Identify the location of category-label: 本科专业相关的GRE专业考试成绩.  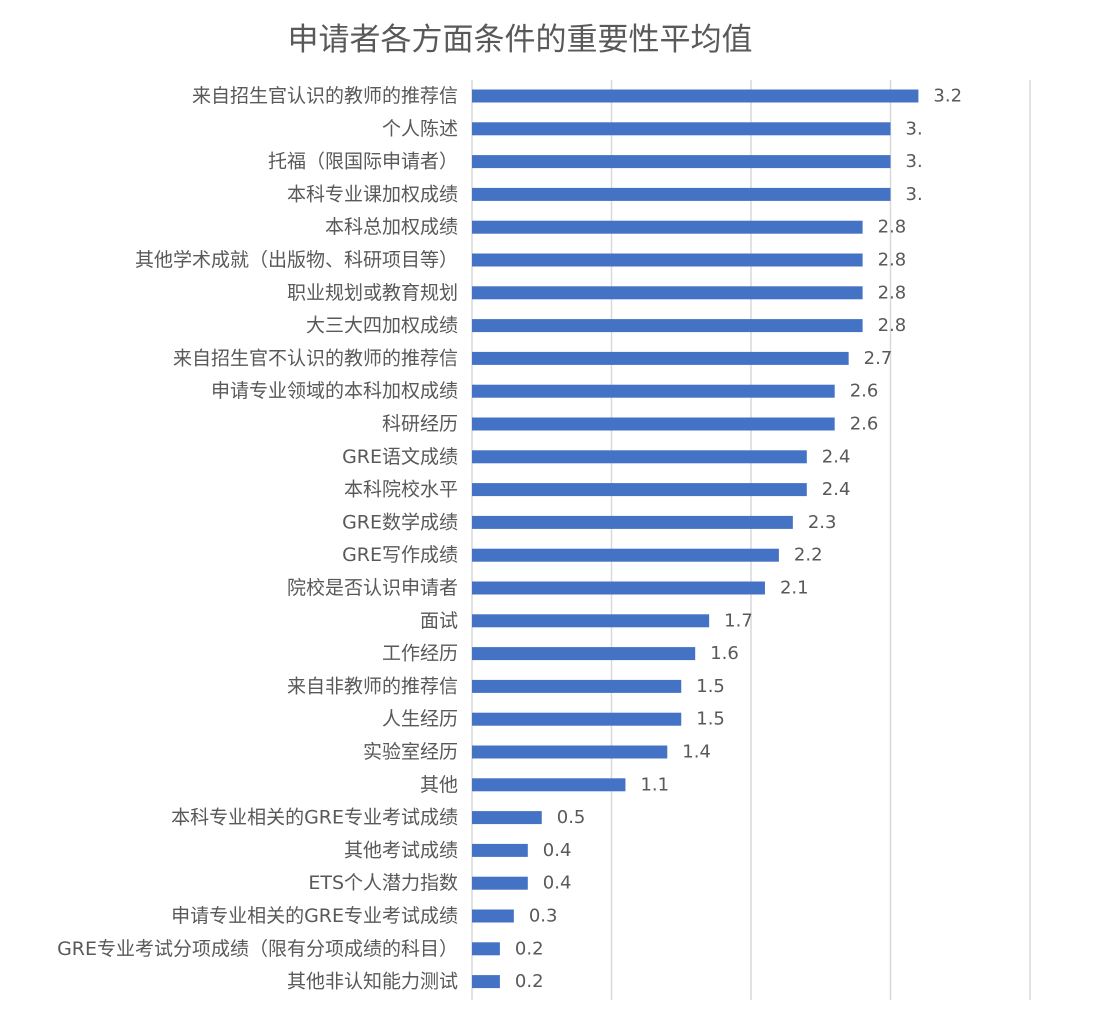
(314, 818).